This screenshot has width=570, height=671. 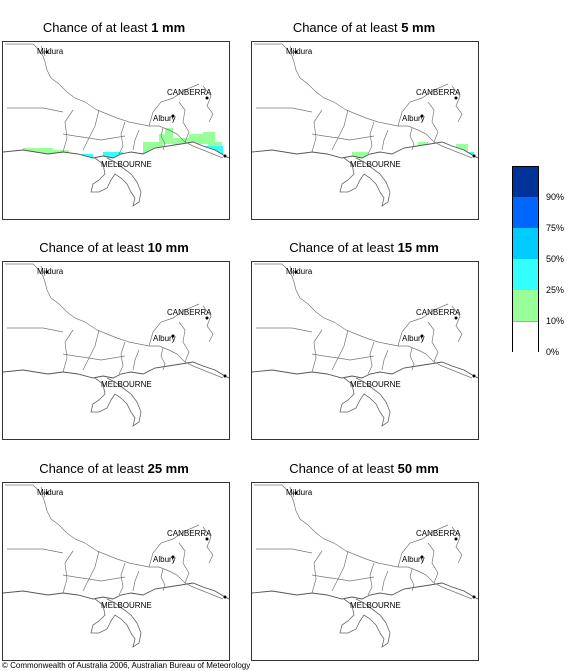 What do you see at coordinates (555, 197) in the screenshot?
I see `legend-label-90: 90%` at bounding box center [555, 197].